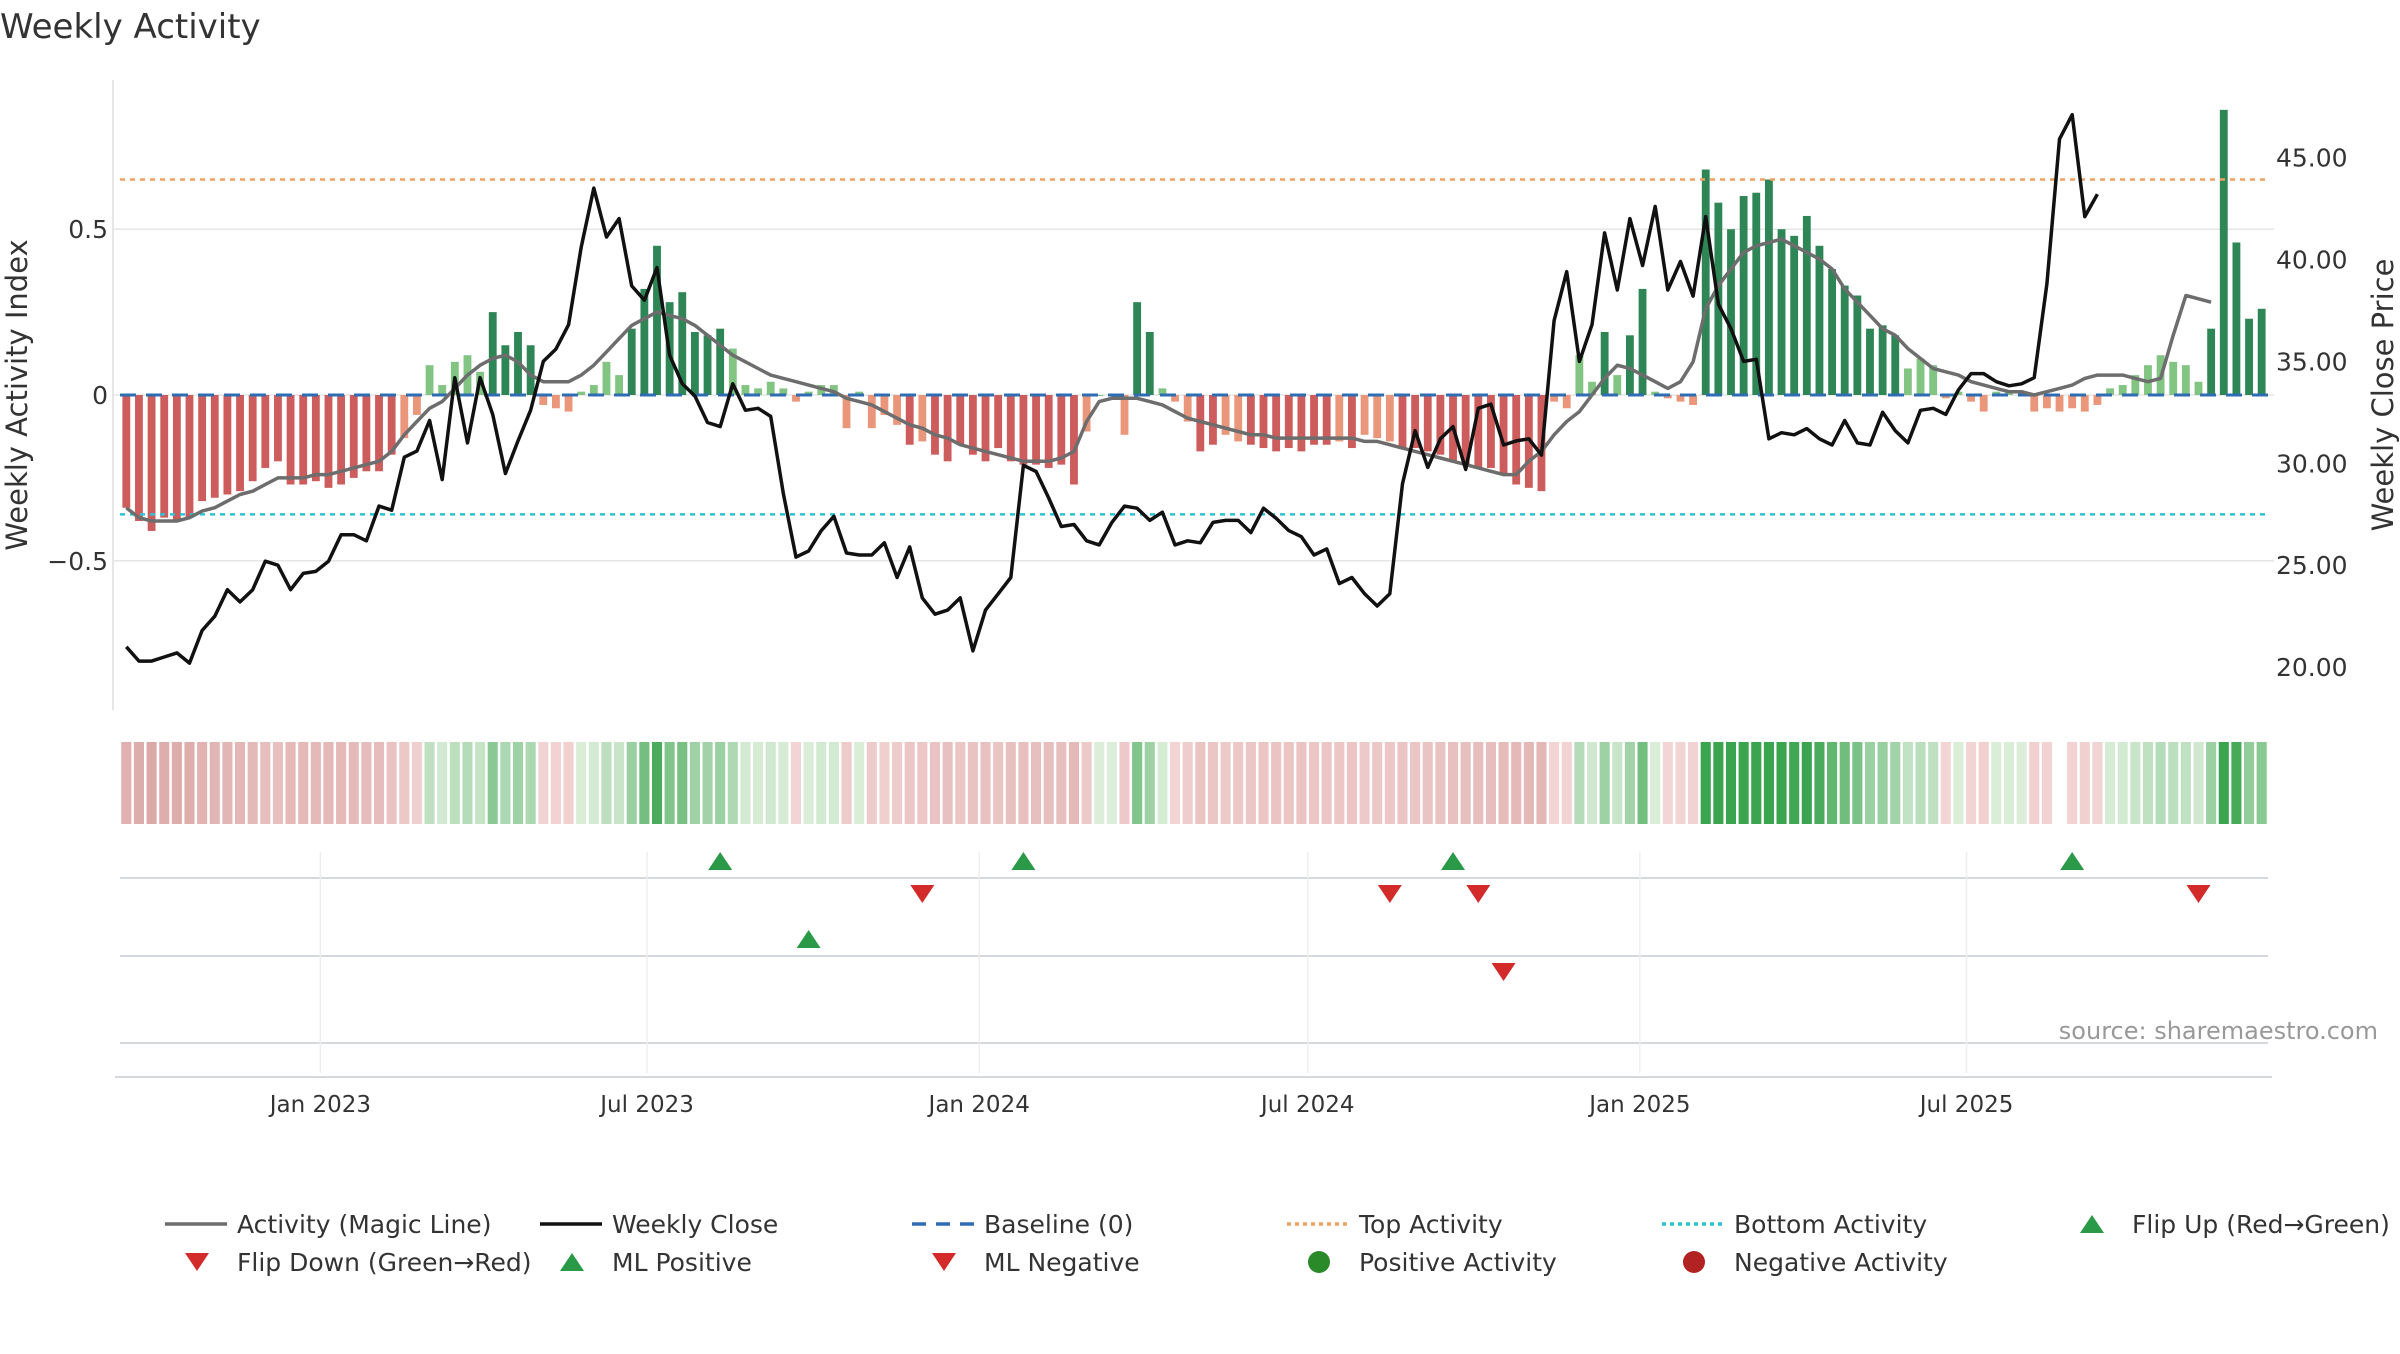 The height and width of the screenshot is (1354, 2400). What do you see at coordinates (1841, 1262) in the screenshot?
I see `legend-label-neg-act: Negative Activity` at bounding box center [1841, 1262].